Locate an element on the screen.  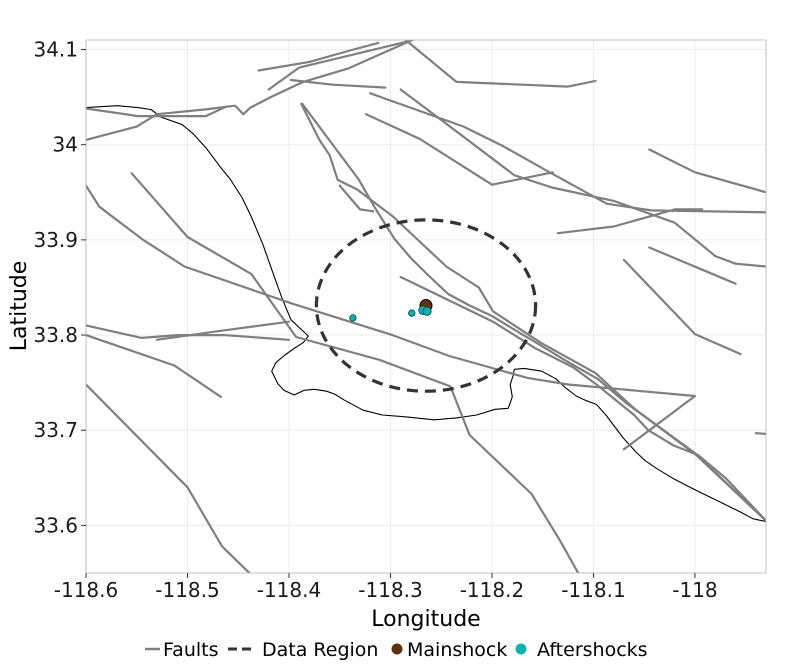
x-tick-label: -118.3 is located at coordinates (390, 590).